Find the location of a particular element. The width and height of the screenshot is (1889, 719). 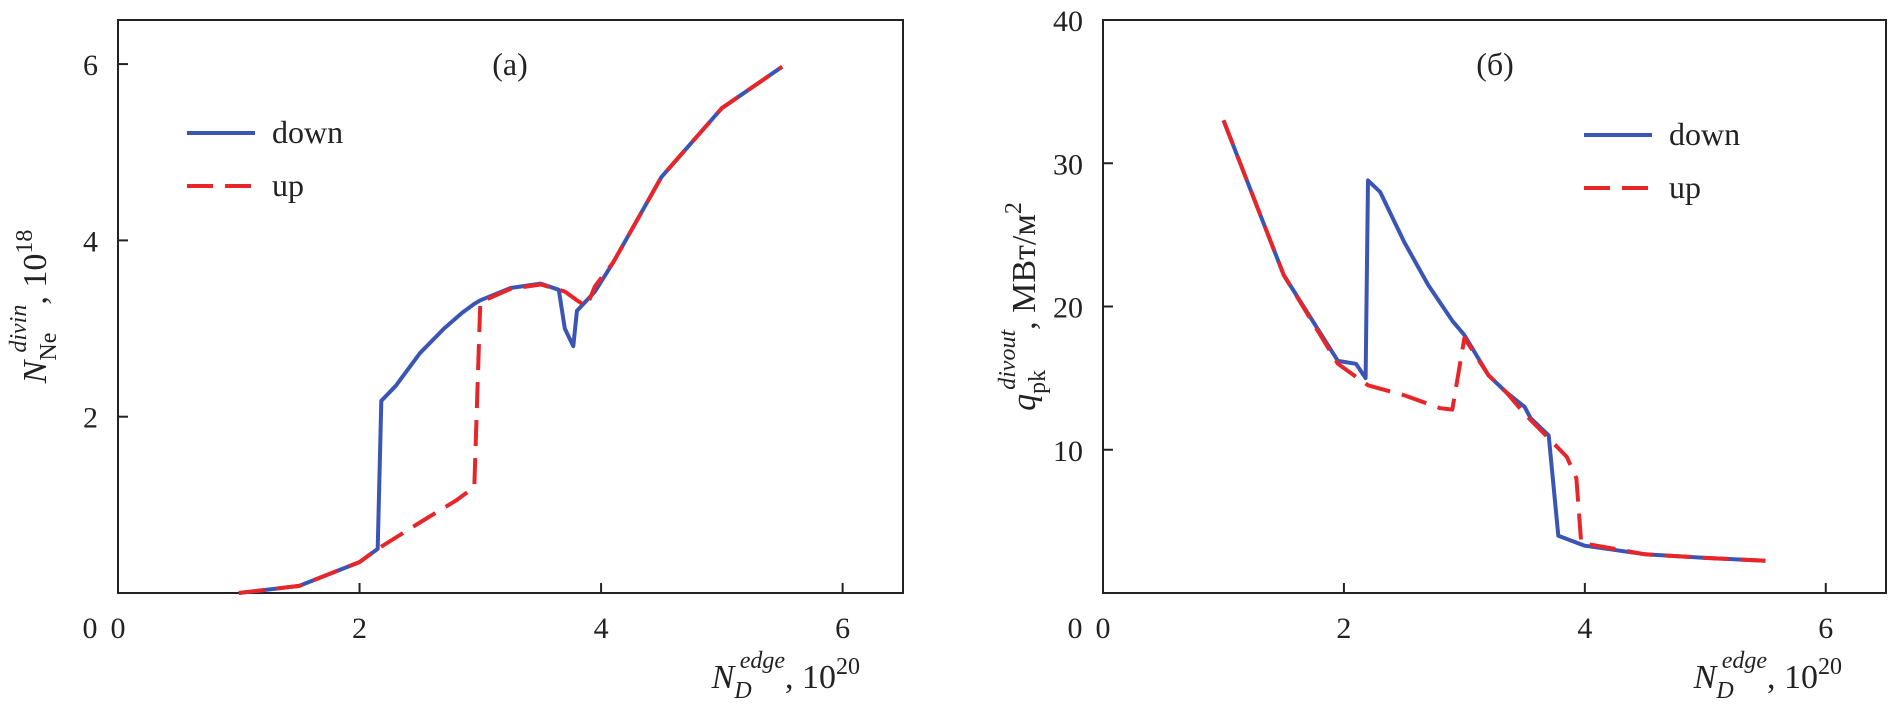

y-axis-label: qpkdivout, МВт/м2 is located at coordinates (1023, 306).